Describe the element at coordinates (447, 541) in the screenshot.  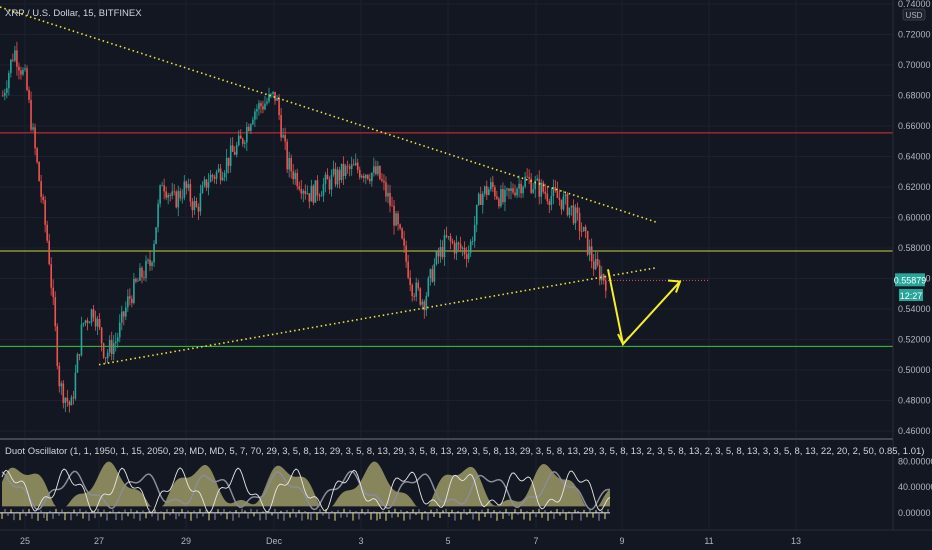
I see `time-tick: 5` at that location.